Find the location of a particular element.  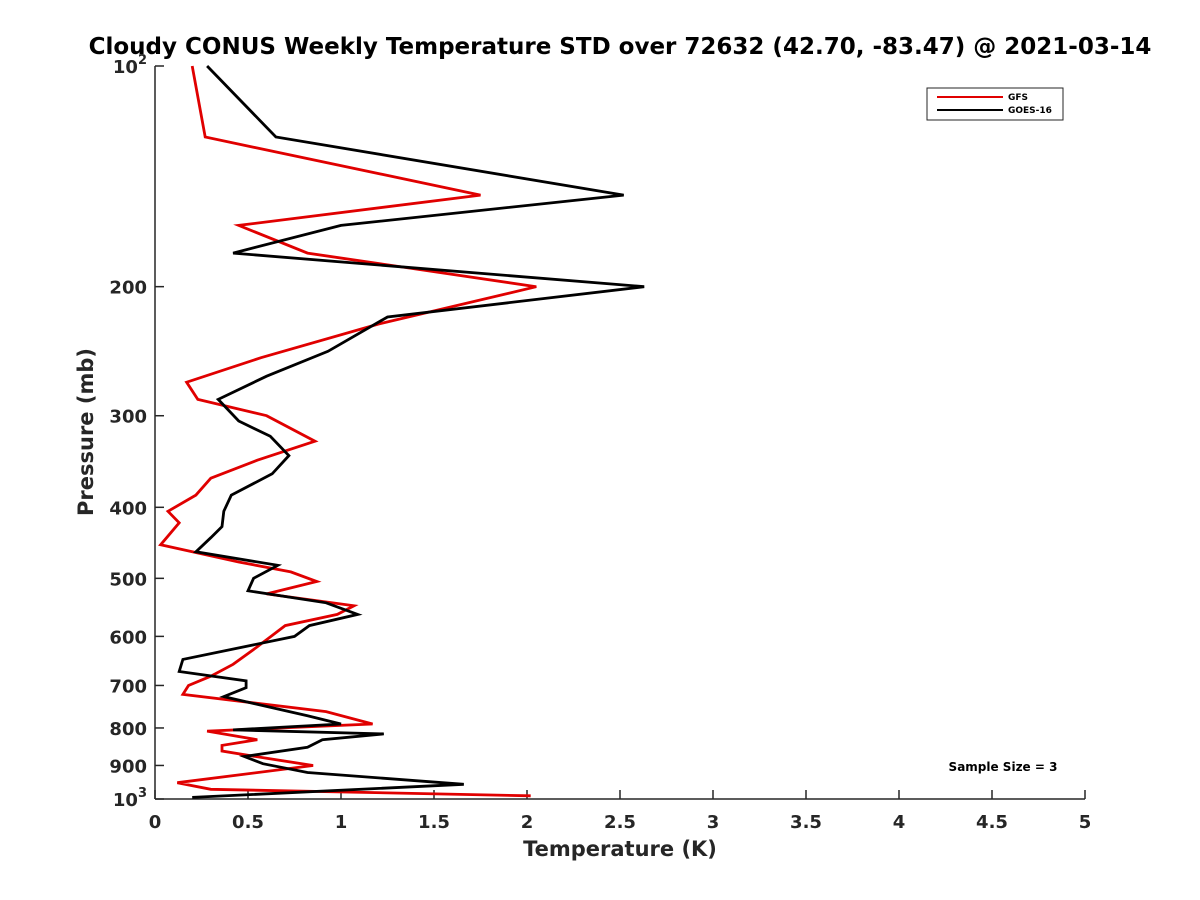

x-tick-label: 1 is located at coordinates (341, 822).